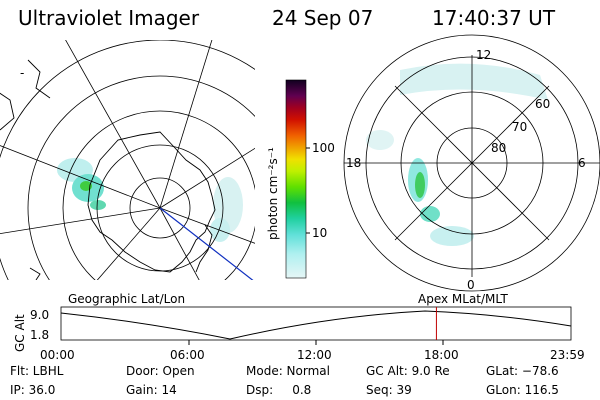 This screenshot has height=400, width=600. I want to click on time-label: 17:40:37 UT, so click(494, 18).